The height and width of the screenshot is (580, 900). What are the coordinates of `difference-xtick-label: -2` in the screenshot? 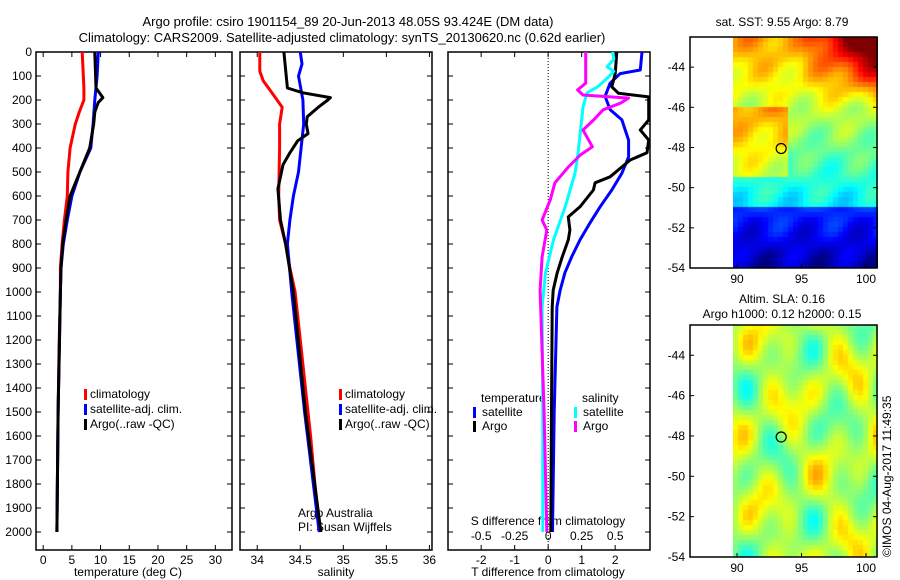 It's located at (481, 560).